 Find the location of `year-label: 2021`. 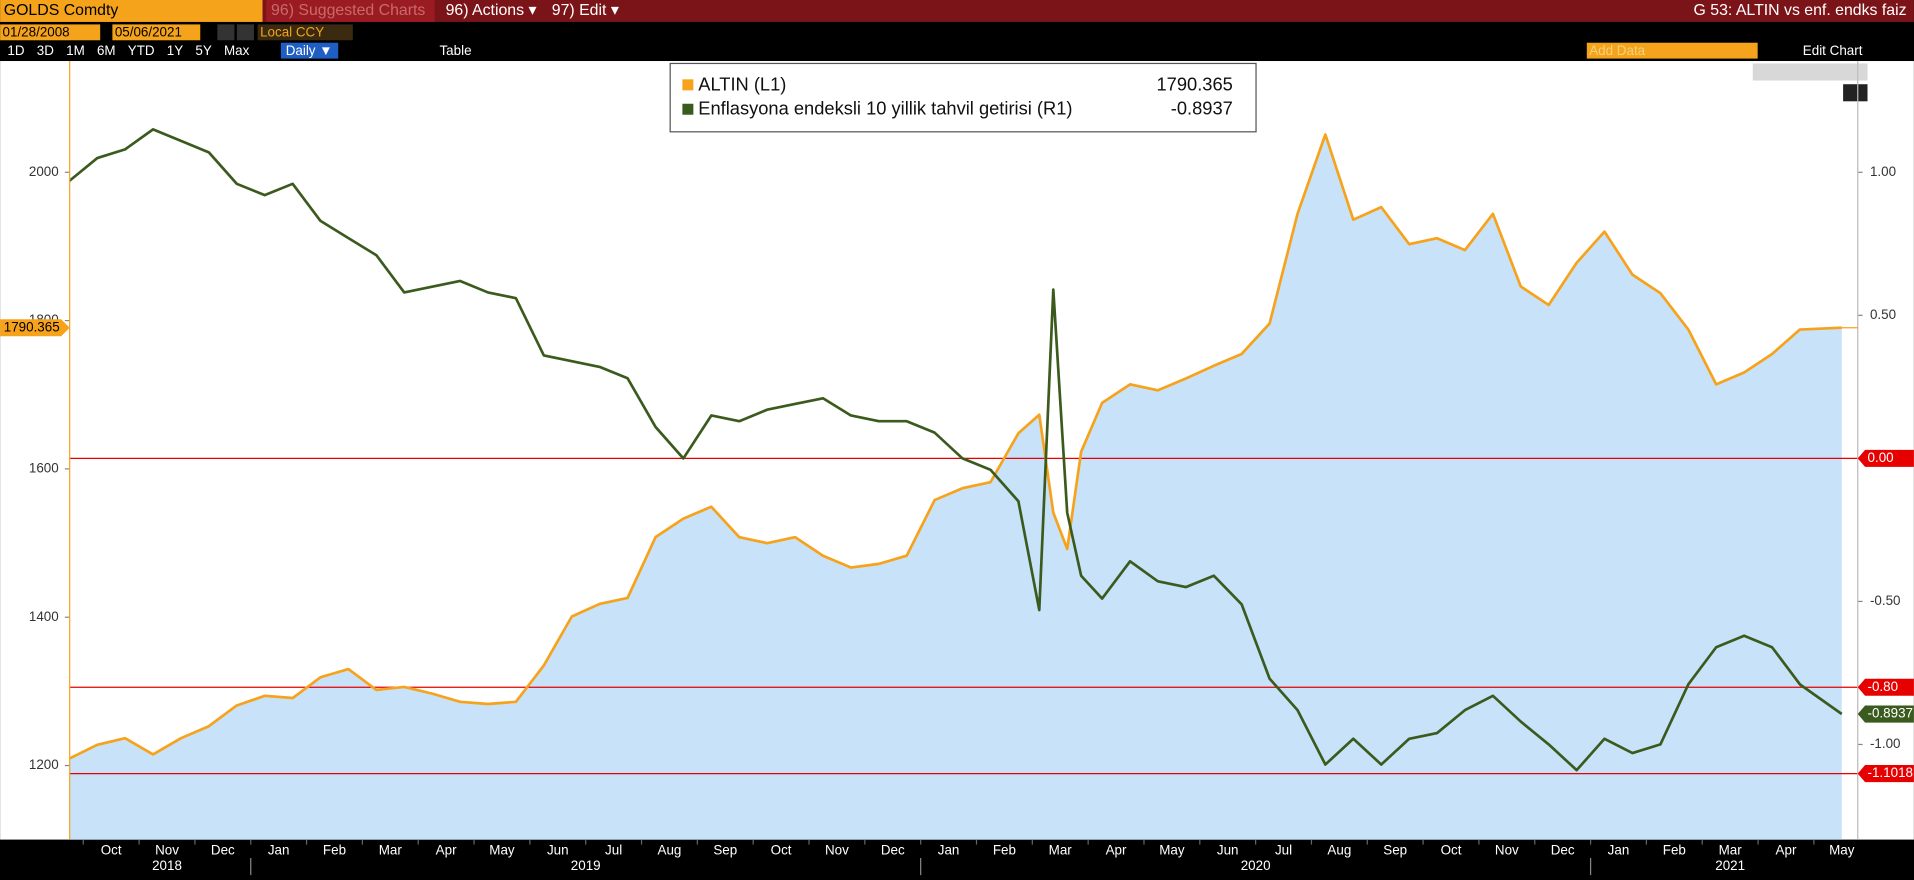

year-label: 2021 is located at coordinates (1730, 865).